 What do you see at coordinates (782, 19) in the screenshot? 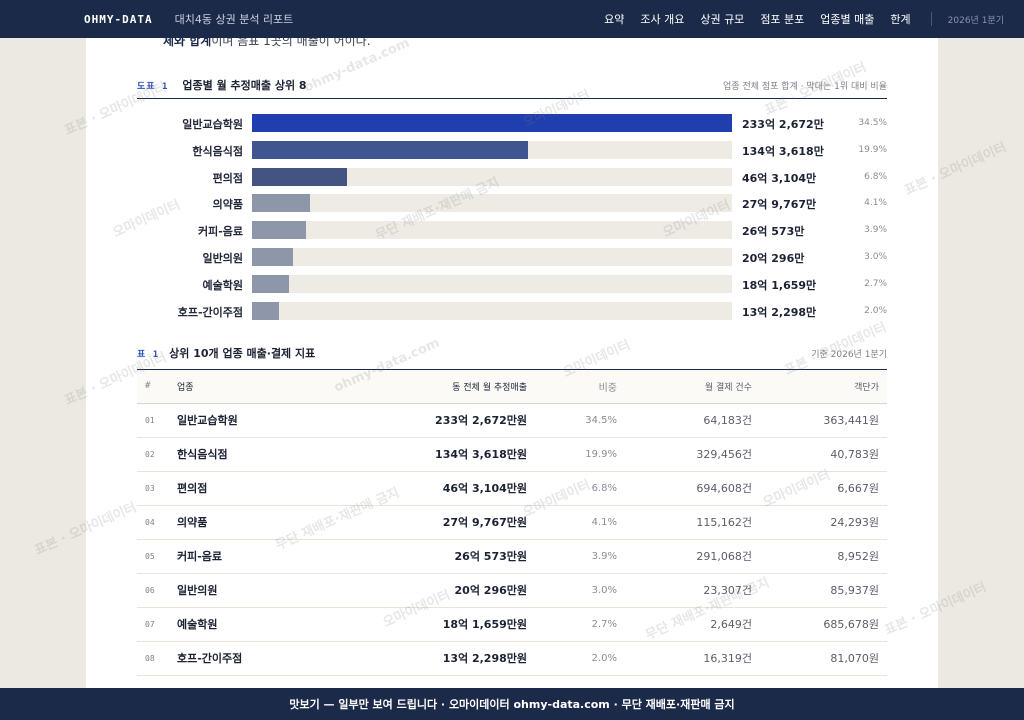
I see `nav-item-store-distribution: 점포 분포` at bounding box center [782, 19].